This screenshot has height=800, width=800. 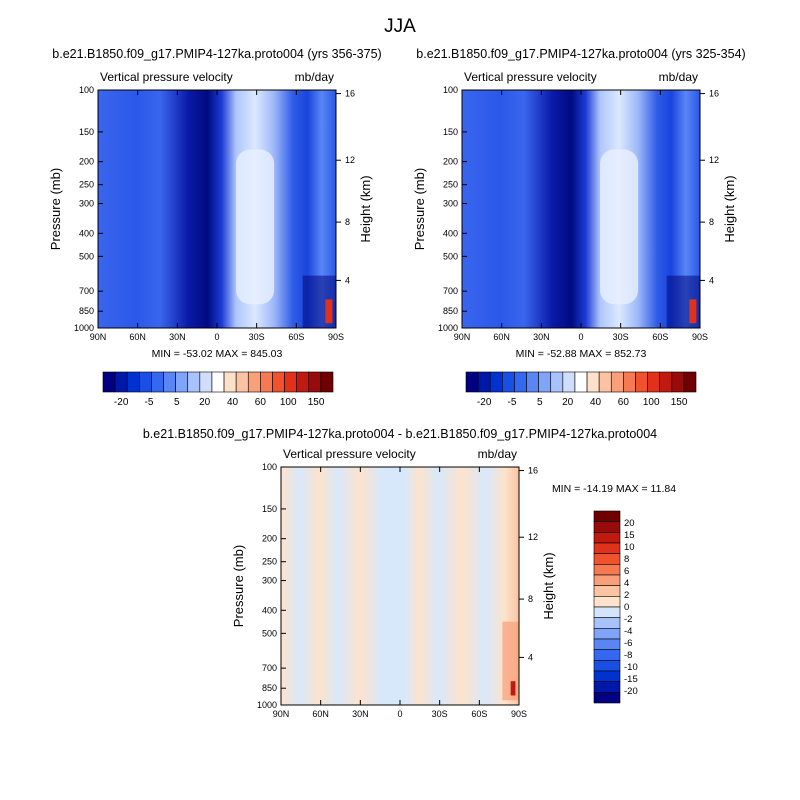 What do you see at coordinates (217, 354) in the screenshot?
I see `min-max-stats: MIN = -53.02 MAX = 845.03` at bounding box center [217, 354].